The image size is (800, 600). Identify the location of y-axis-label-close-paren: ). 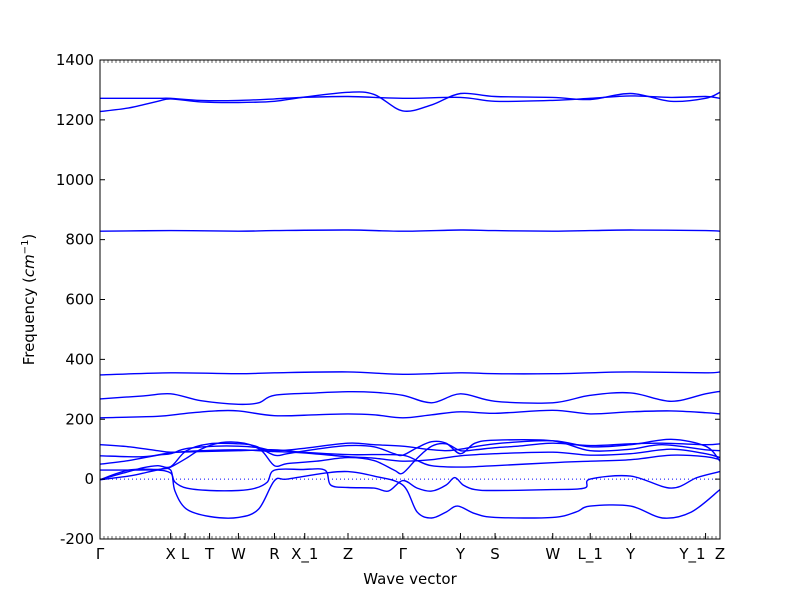
(29, 237).